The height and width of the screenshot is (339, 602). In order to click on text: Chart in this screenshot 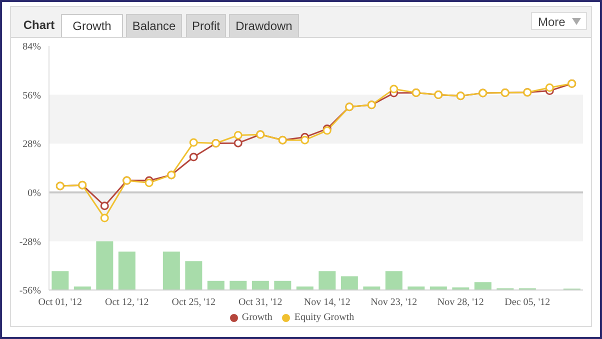, I will do `click(39, 25)`.